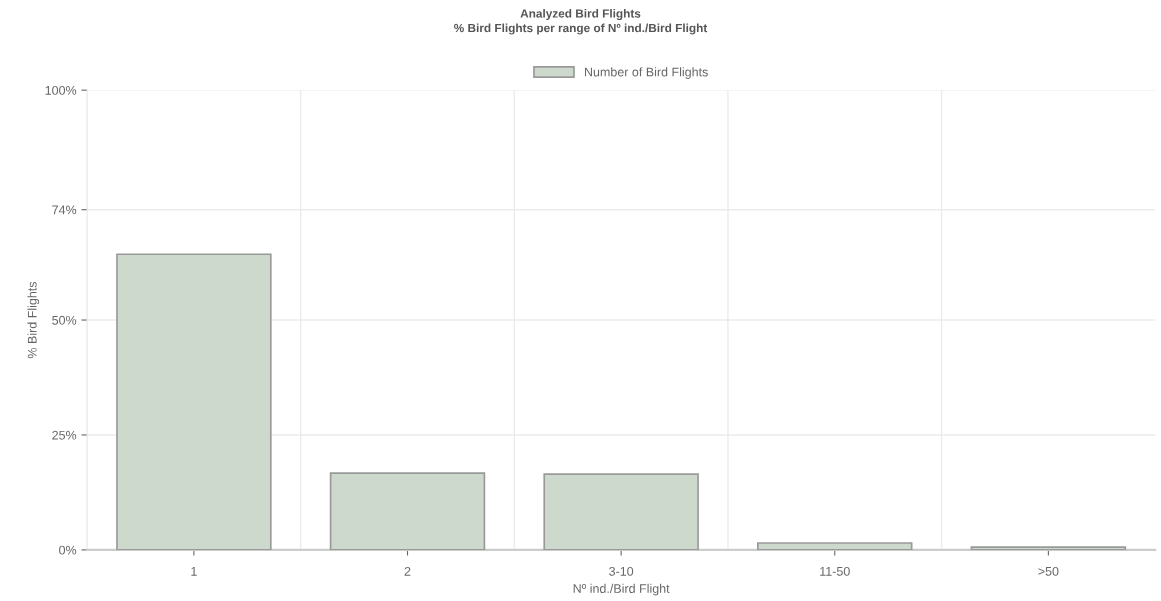 The image size is (1161, 601). What do you see at coordinates (64, 435) in the screenshot?
I see `y-tick-label: 25%` at bounding box center [64, 435].